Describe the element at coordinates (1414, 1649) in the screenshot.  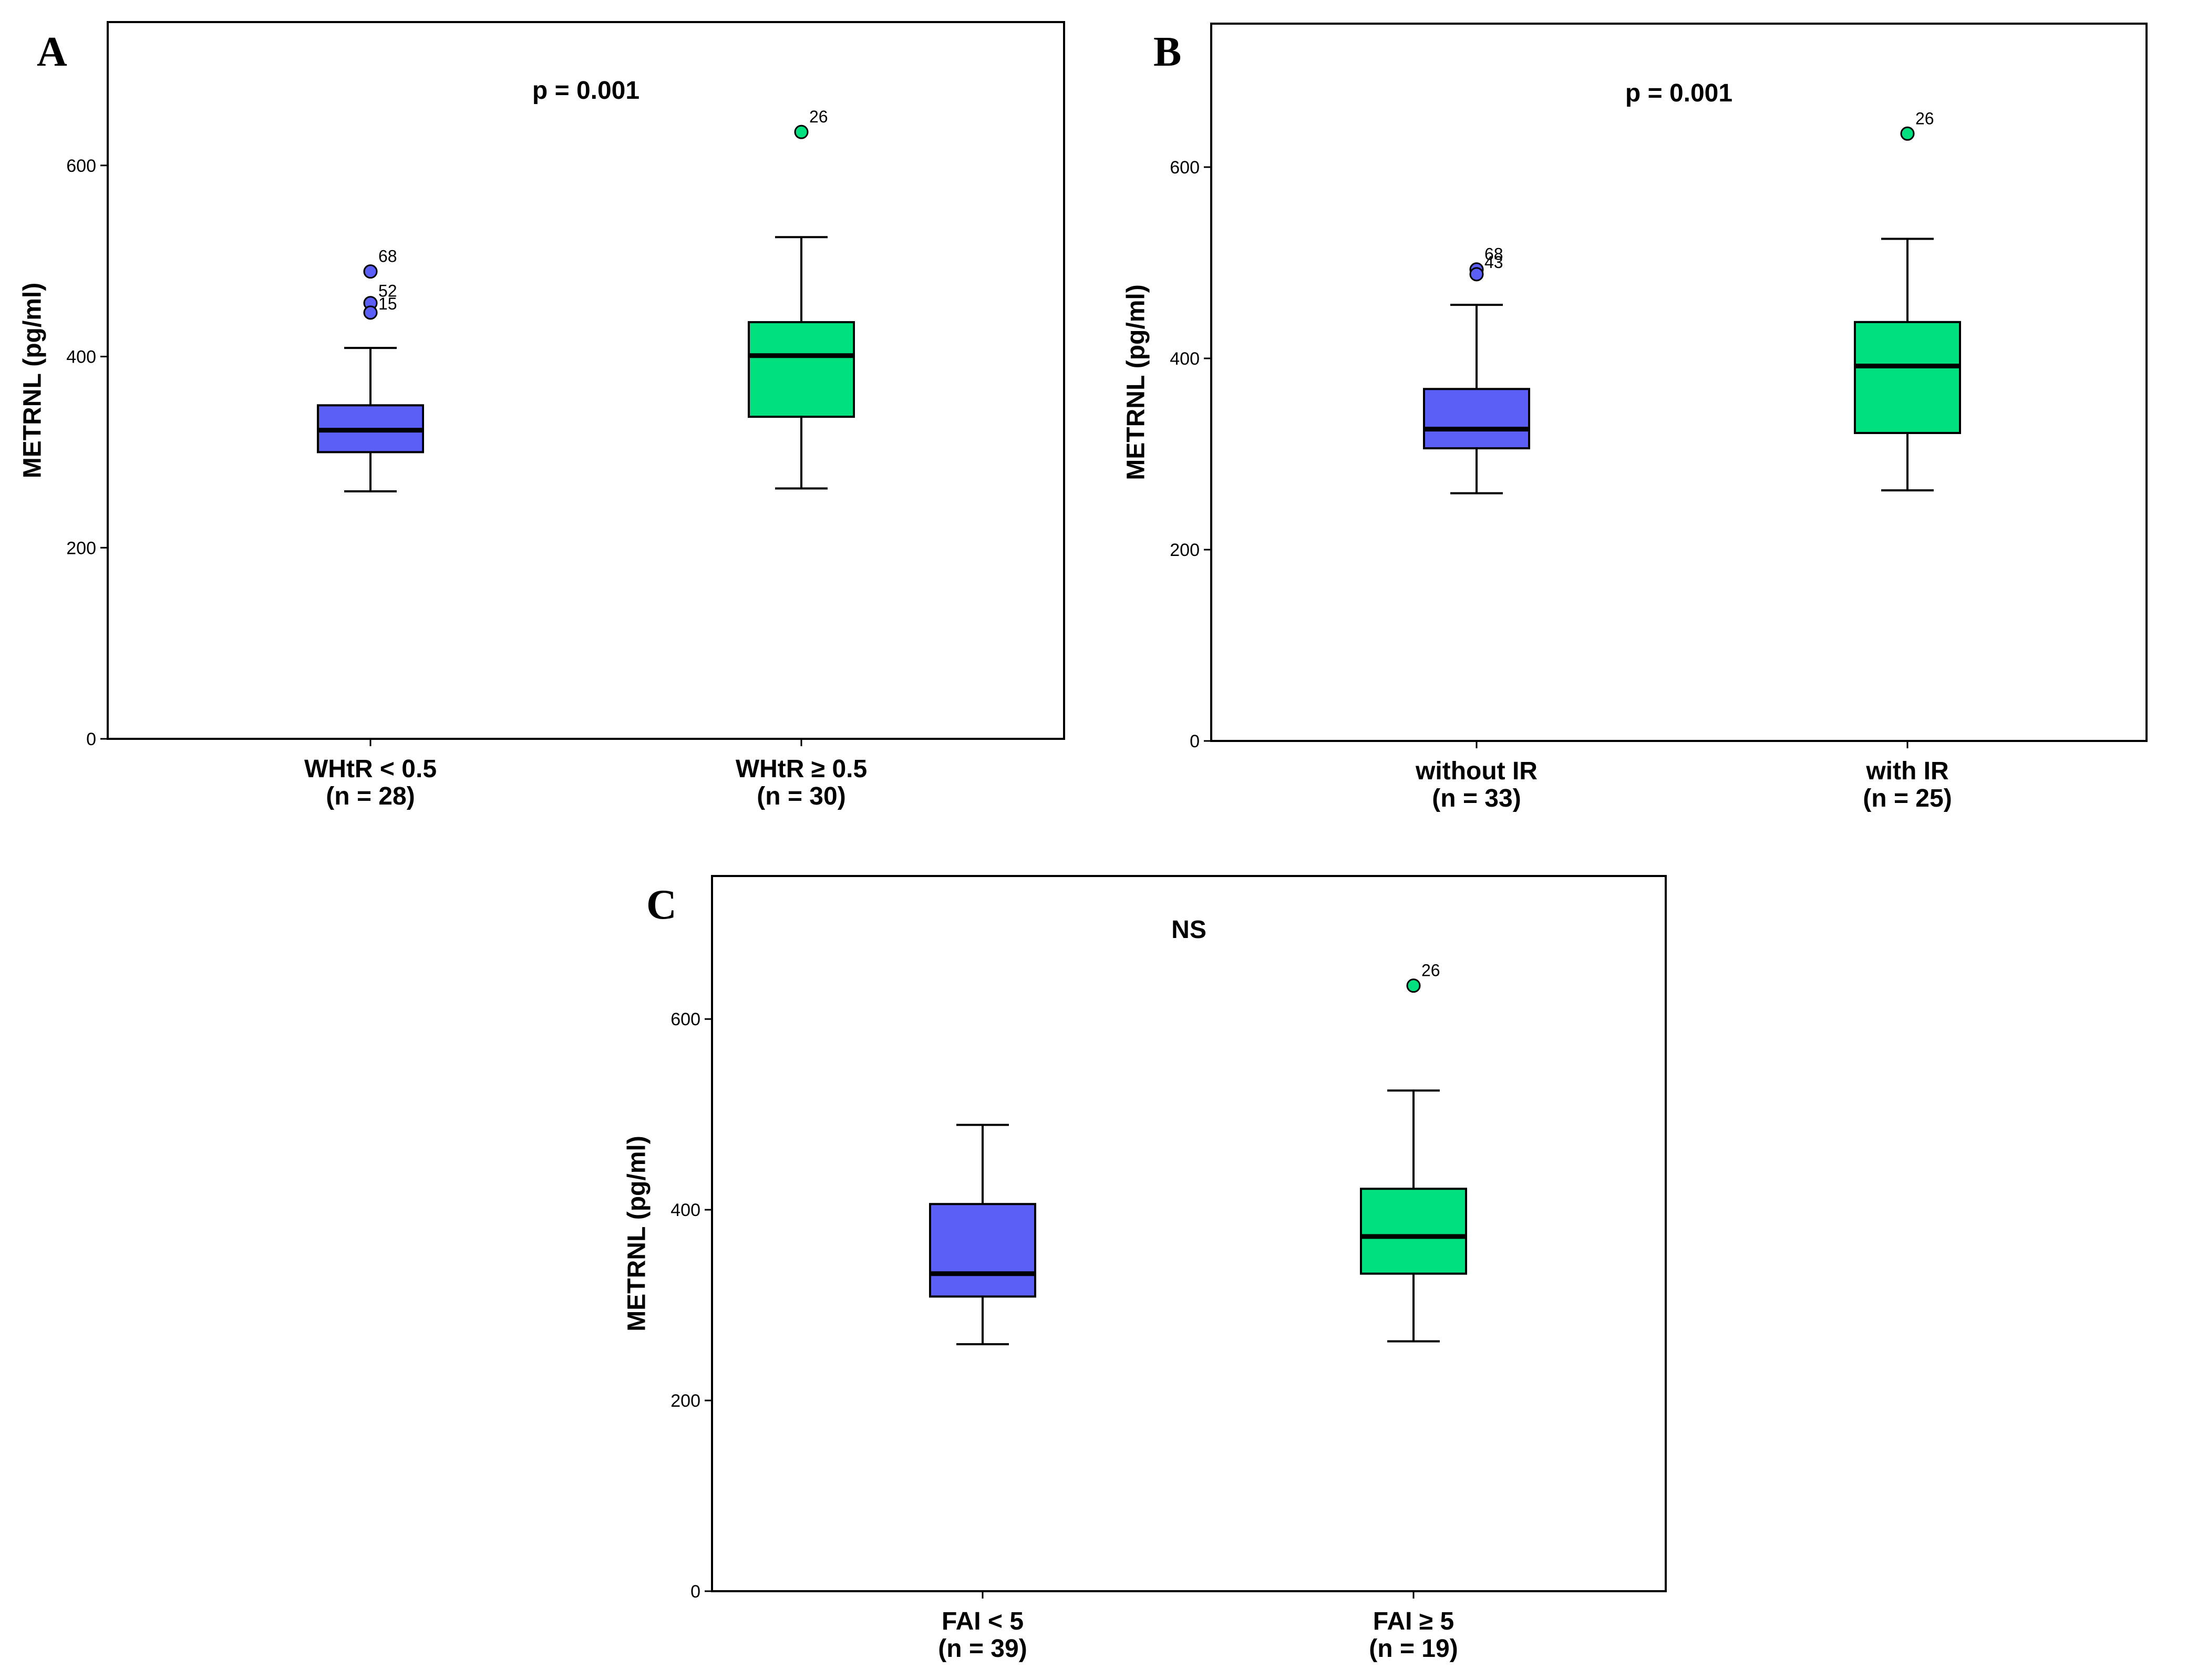
I see `x-category-n-label: (n = 19)` at that location.